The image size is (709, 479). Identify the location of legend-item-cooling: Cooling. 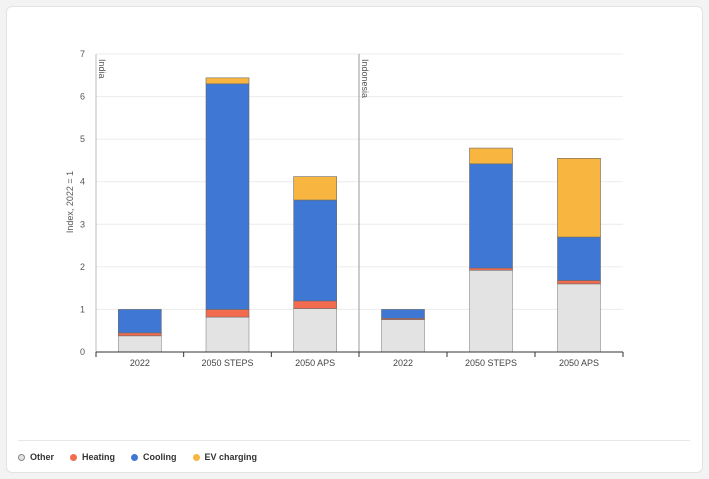
(154, 457).